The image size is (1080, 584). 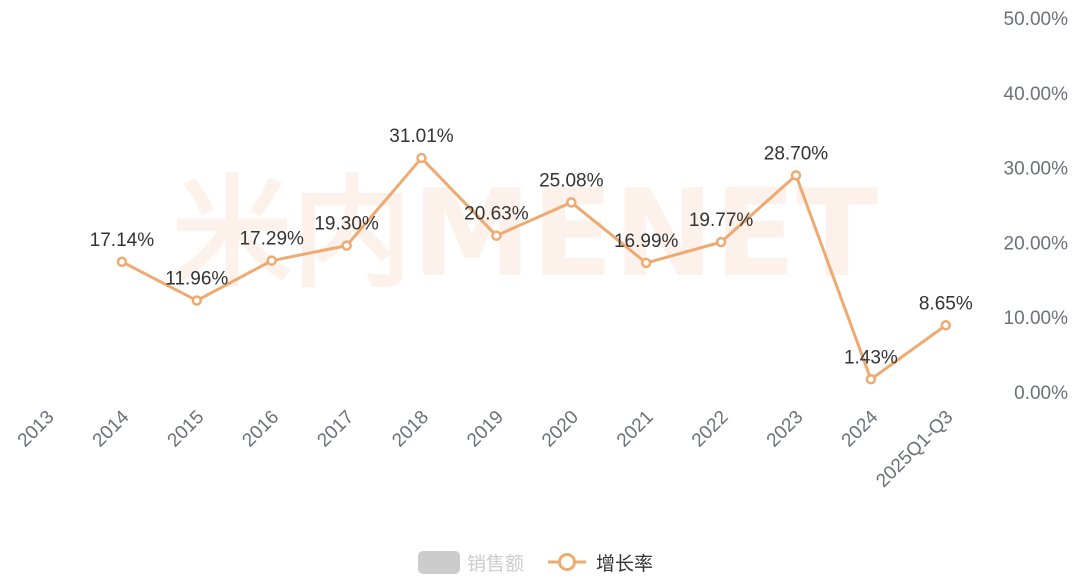 I want to click on legend-label-growth: 增长率, so click(x=624, y=564).